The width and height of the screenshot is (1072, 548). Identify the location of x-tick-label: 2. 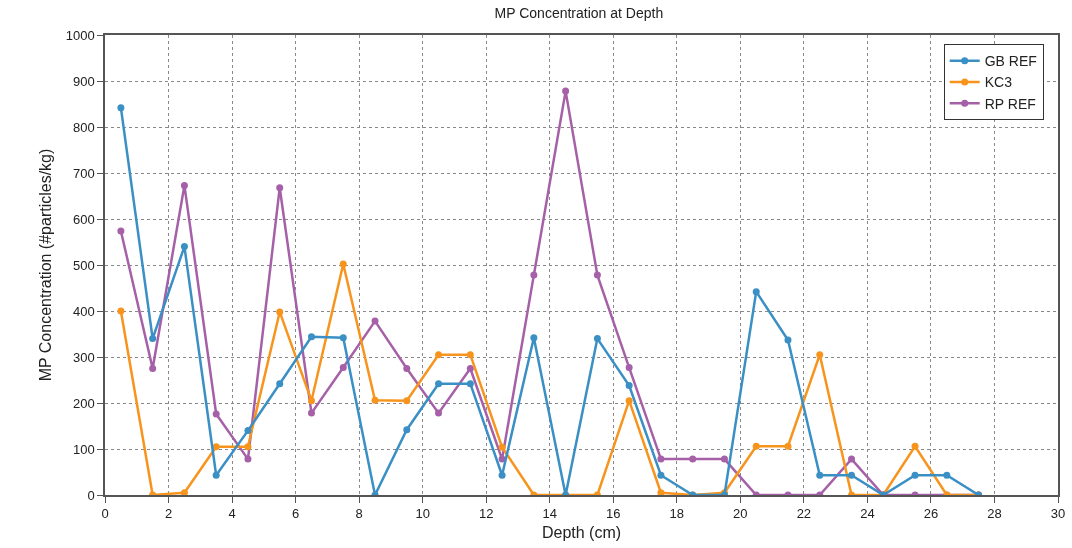
(168, 514).